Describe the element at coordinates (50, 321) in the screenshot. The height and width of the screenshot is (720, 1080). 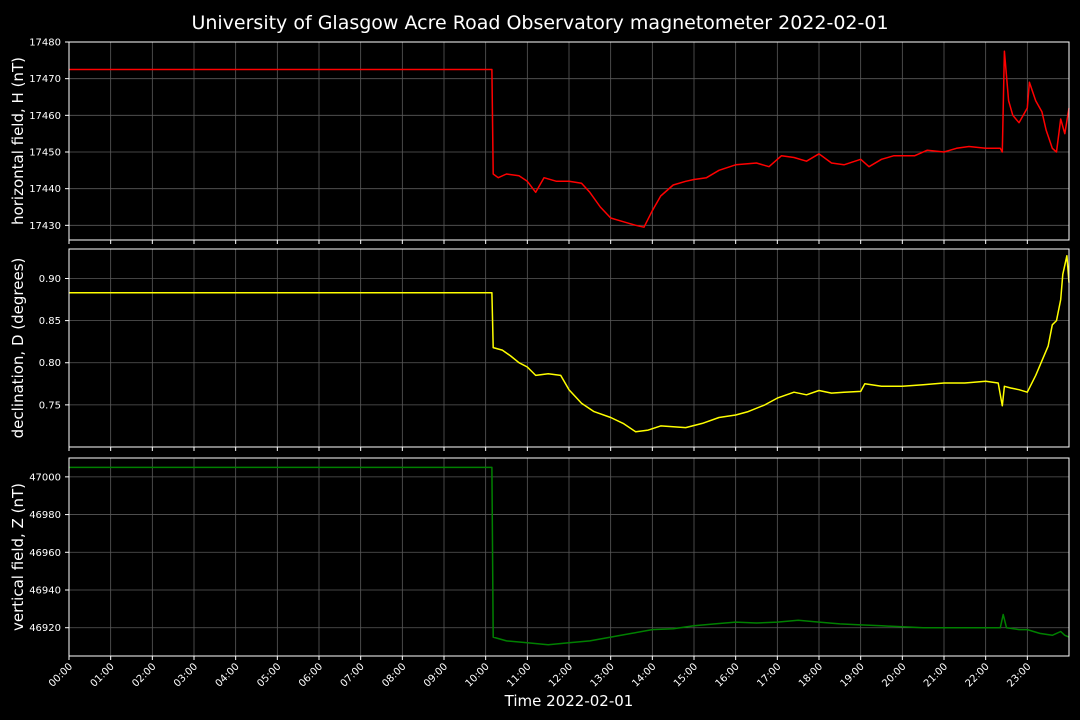
I see `y-tick-label: 0.85` at that location.